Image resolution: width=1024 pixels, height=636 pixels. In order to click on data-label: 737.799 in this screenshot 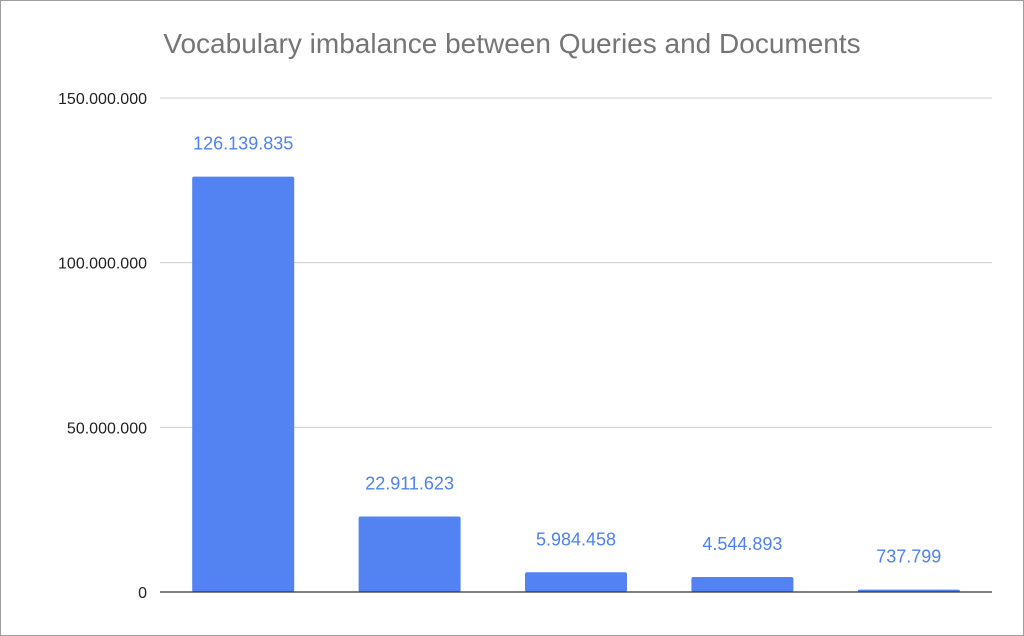, I will do `click(908, 557)`.